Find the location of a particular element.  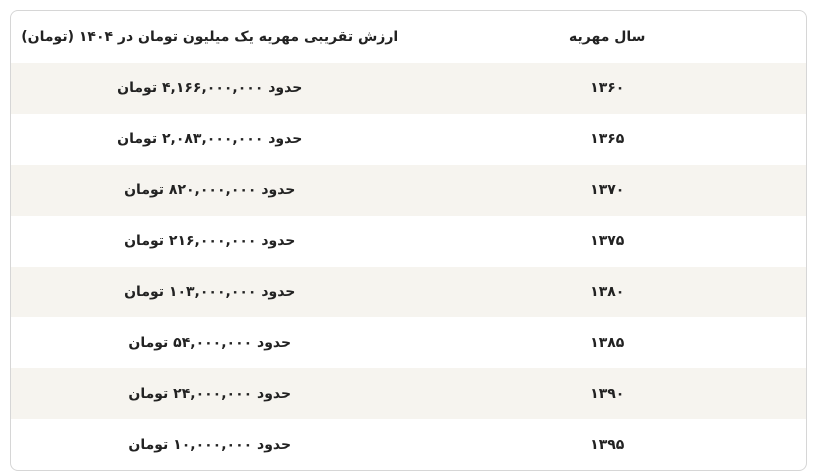

cell-year: ۱۳۸۰ is located at coordinates (607, 292).